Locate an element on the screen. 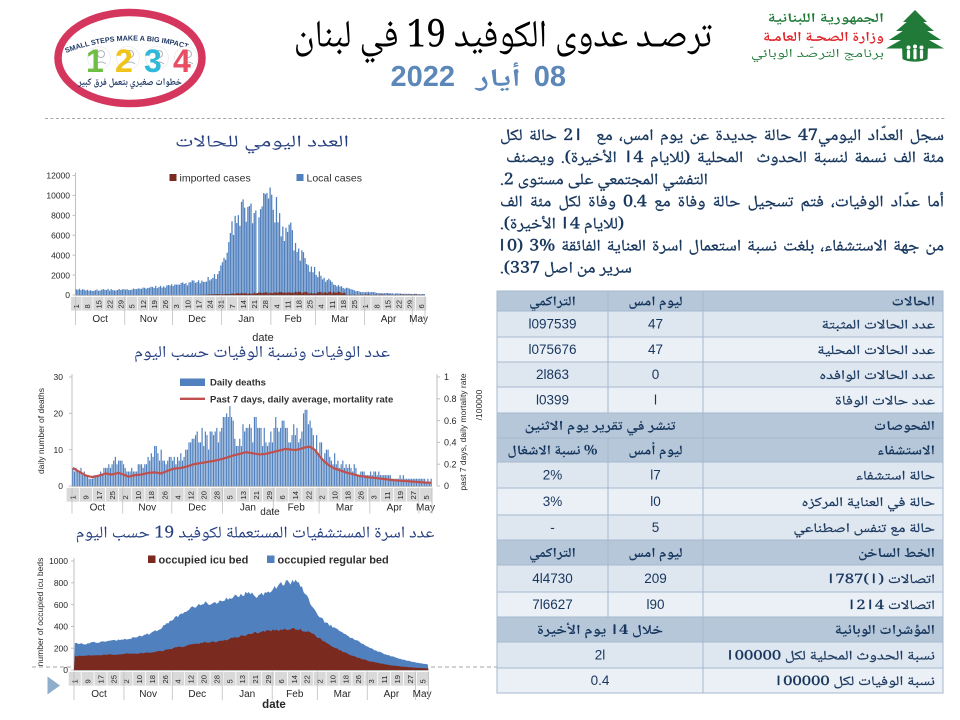  svg-text: 209 is located at coordinates (655, 578).